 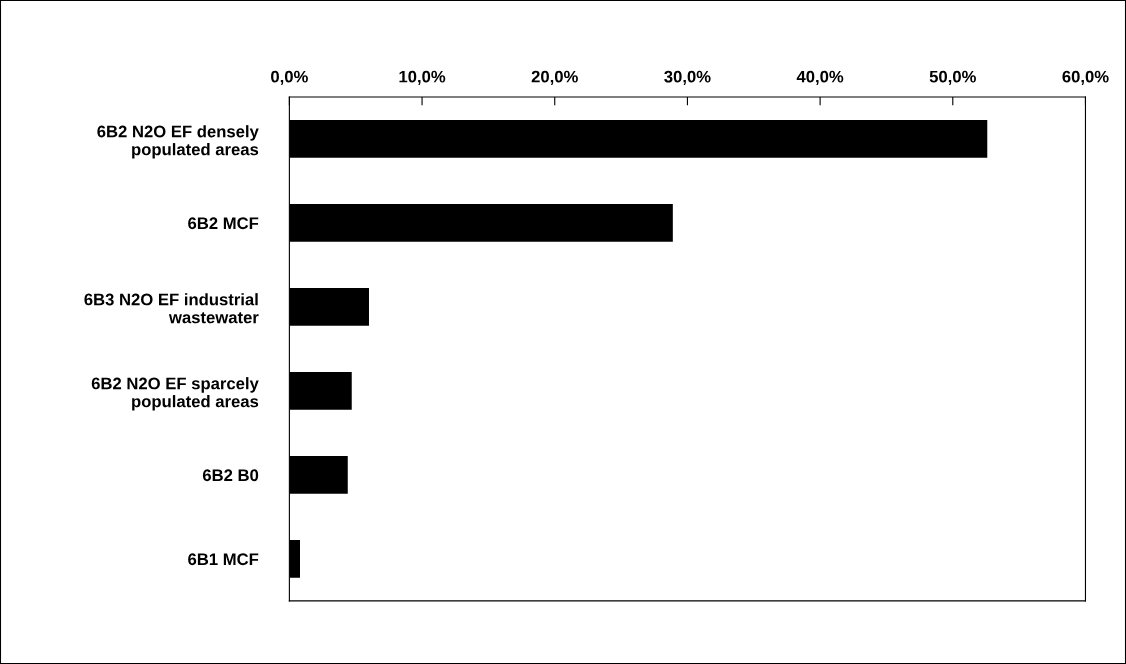 What do you see at coordinates (1085, 77) in the screenshot?
I see `x-tick-label: 60,0%` at bounding box center [1085, 77].